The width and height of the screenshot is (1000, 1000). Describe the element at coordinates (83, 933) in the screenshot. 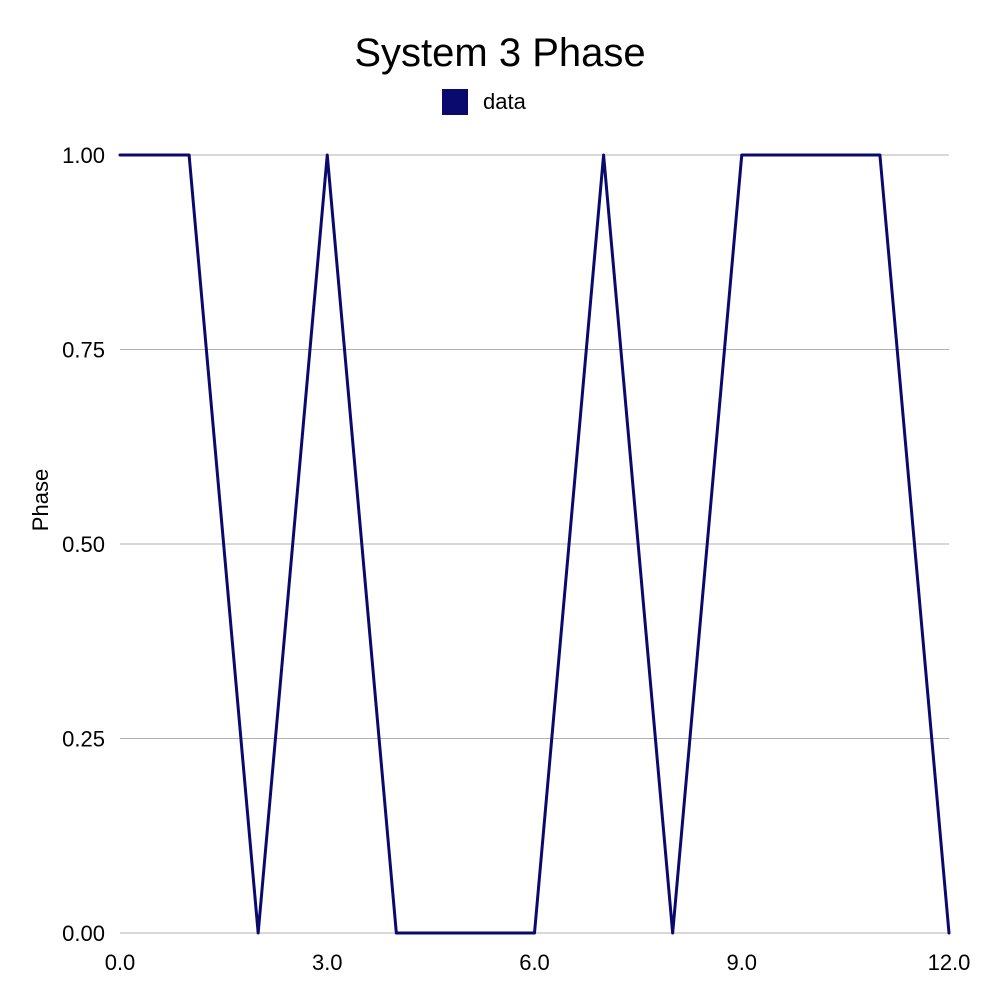

I see `y-tick-label: 0.00` at that location.